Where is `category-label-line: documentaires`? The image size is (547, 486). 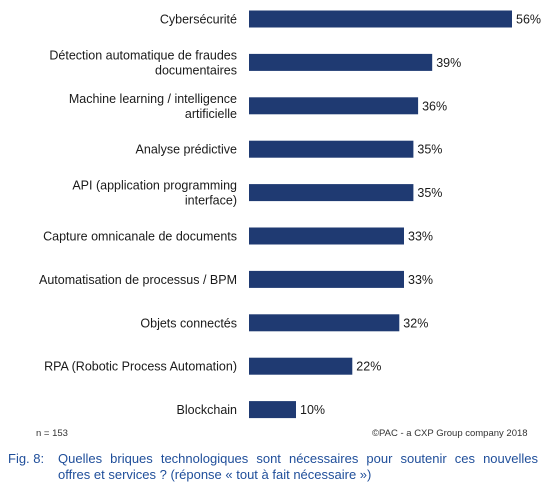 category-label-line: documentaires is located at coordinates (196, 70).